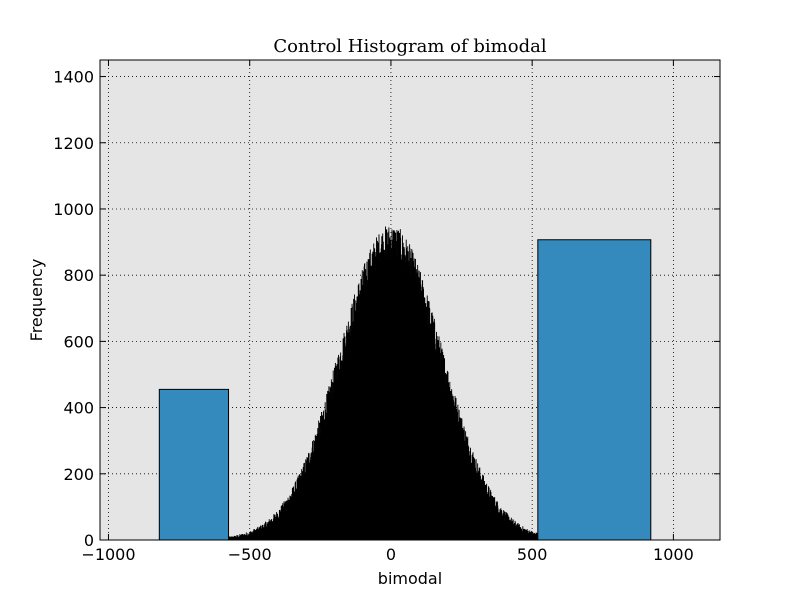 The image size is (800, 600). Describe the element at coordinates (673, 554) in the screenshot. I see `x-tick-label: 1000` at that location.